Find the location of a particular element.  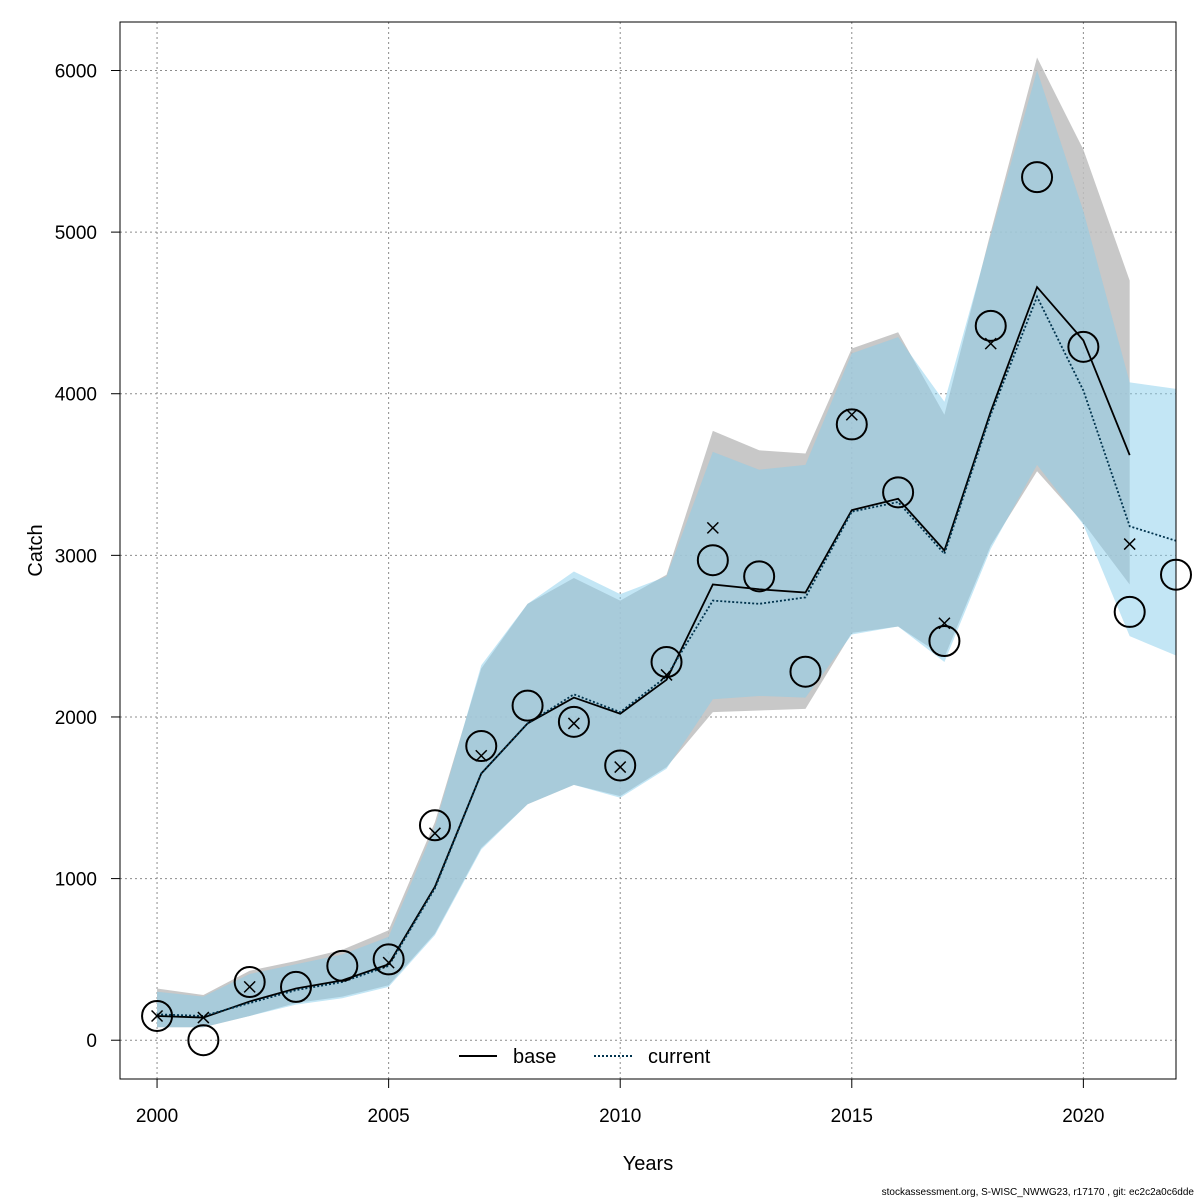

observed-cross-base-2002 is located at coordinates (249, 986).